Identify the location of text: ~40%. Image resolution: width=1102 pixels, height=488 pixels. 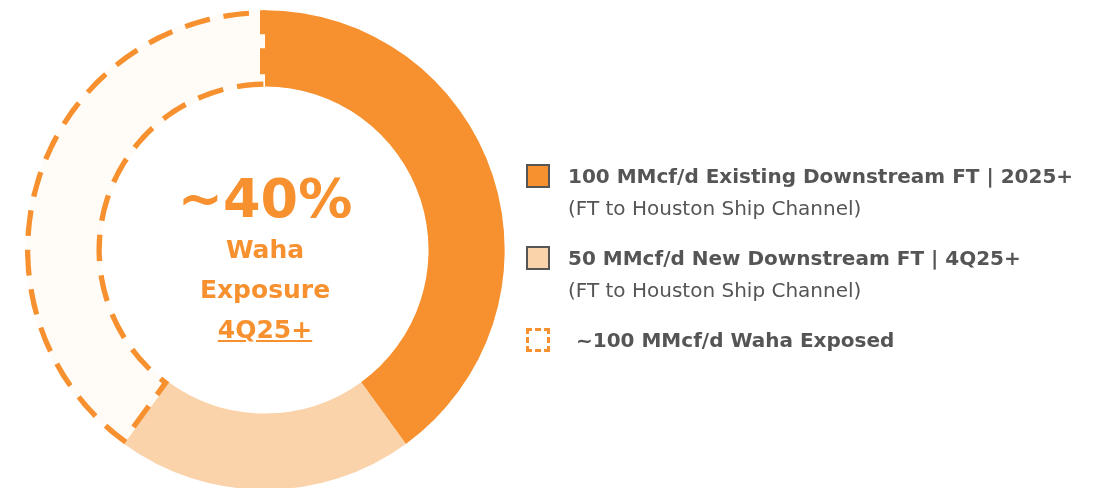
(265, 198).